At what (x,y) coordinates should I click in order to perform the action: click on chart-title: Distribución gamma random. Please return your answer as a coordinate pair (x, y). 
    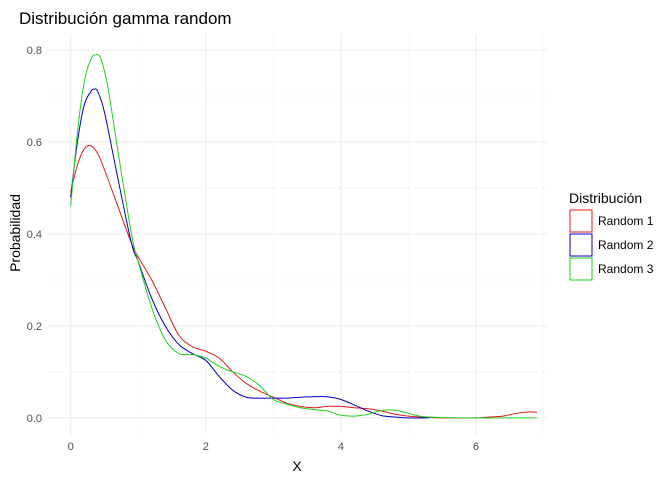
    Looking at the image, I should click on (125, 18).